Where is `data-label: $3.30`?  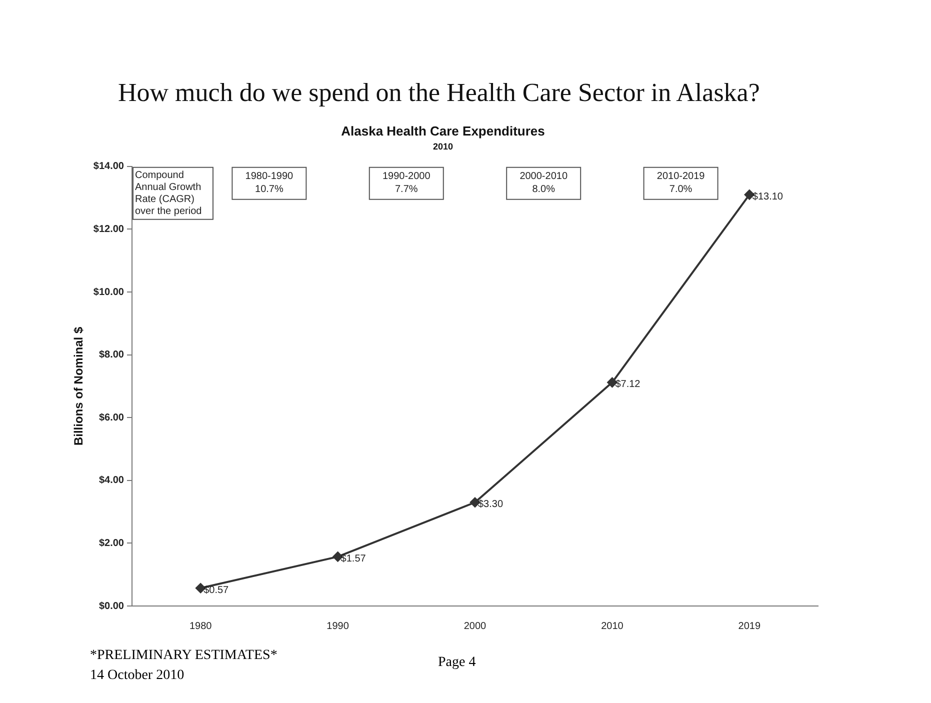
data-label: $3.30 is located at coordinates (491, 504).